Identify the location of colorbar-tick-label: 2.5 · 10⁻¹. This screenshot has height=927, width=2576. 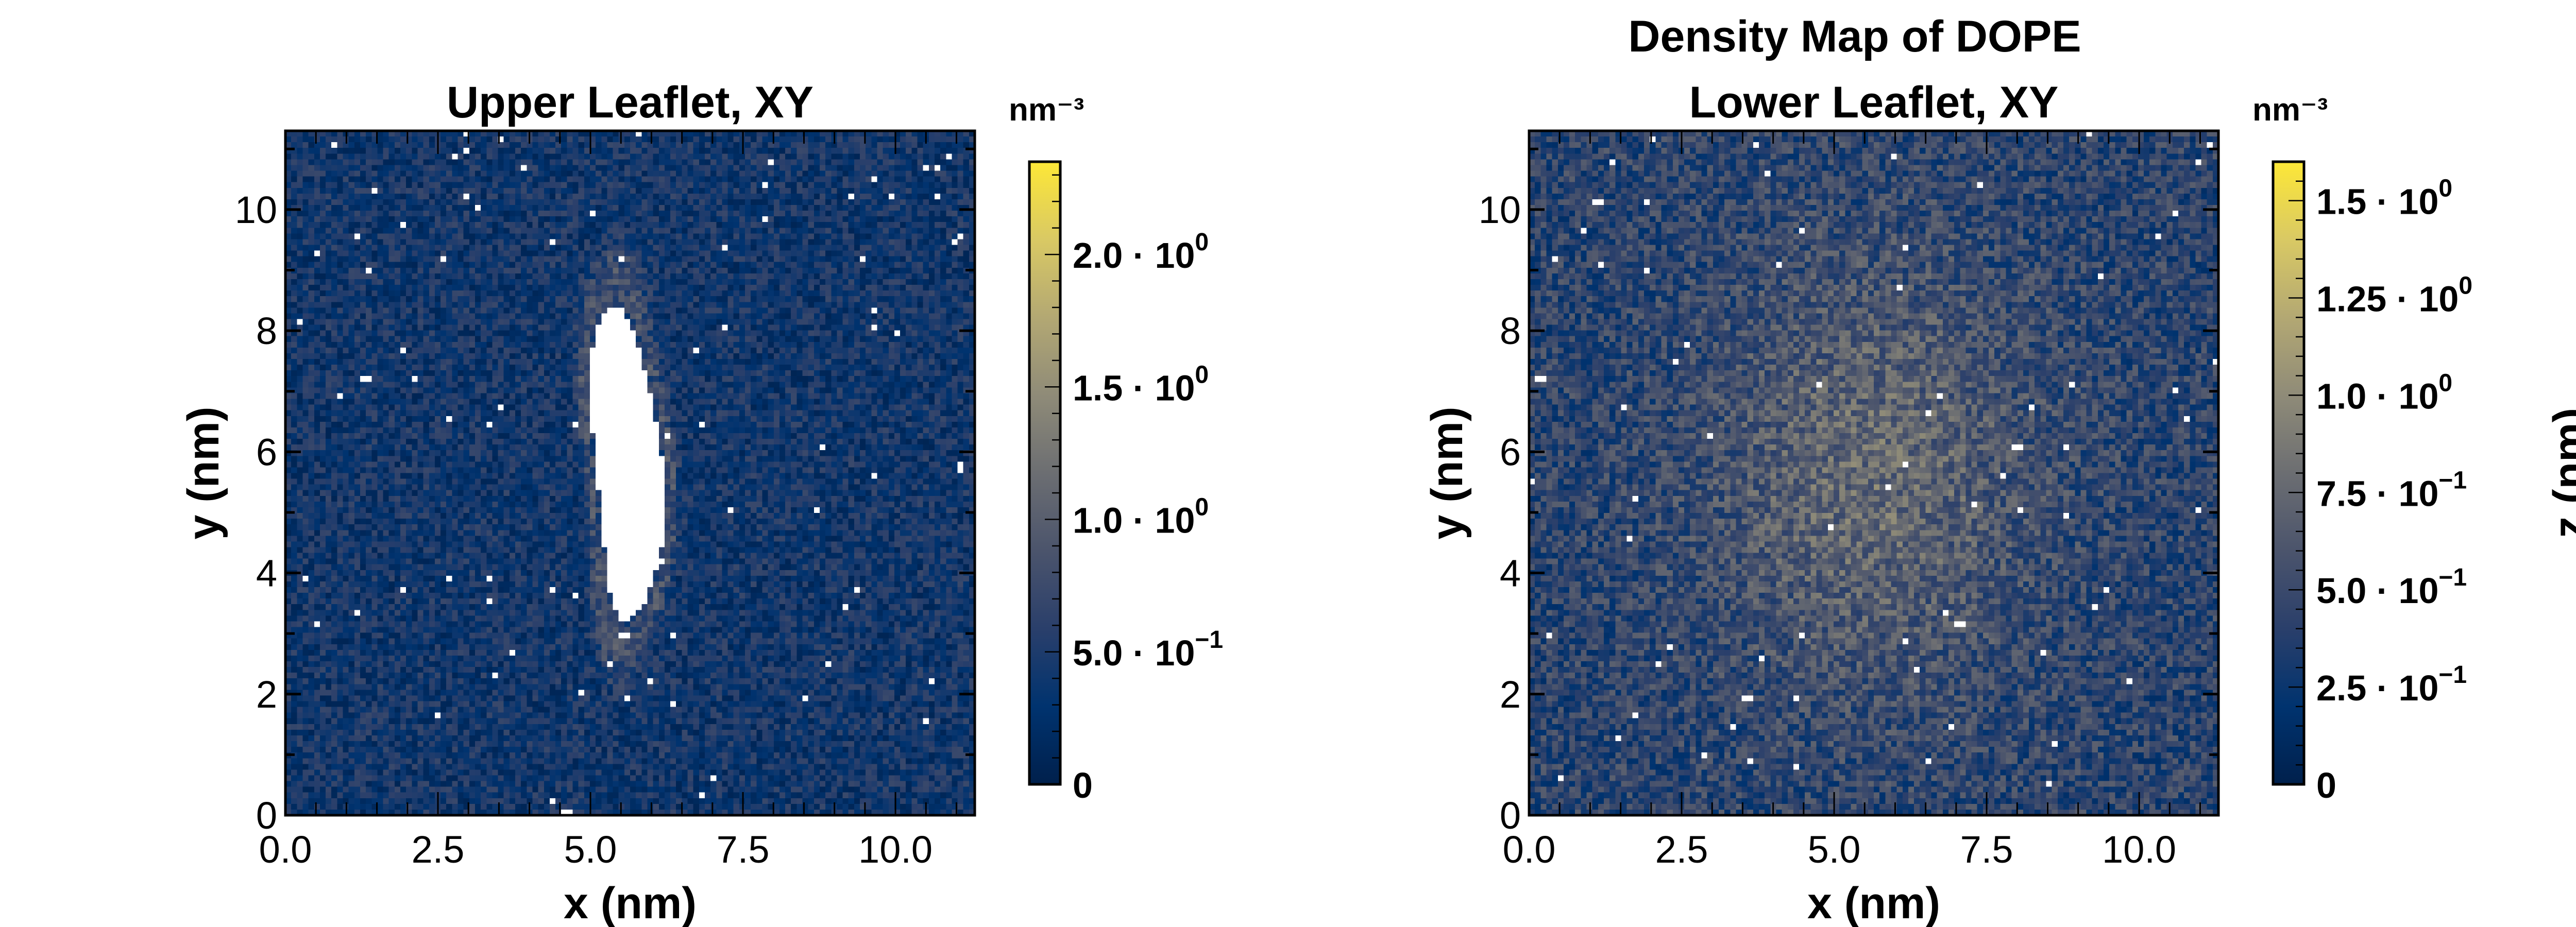
(2391, 684).